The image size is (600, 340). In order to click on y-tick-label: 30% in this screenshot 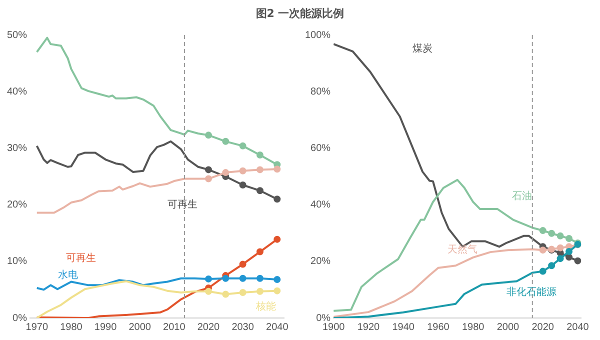, I will do `click(17, 148)`.